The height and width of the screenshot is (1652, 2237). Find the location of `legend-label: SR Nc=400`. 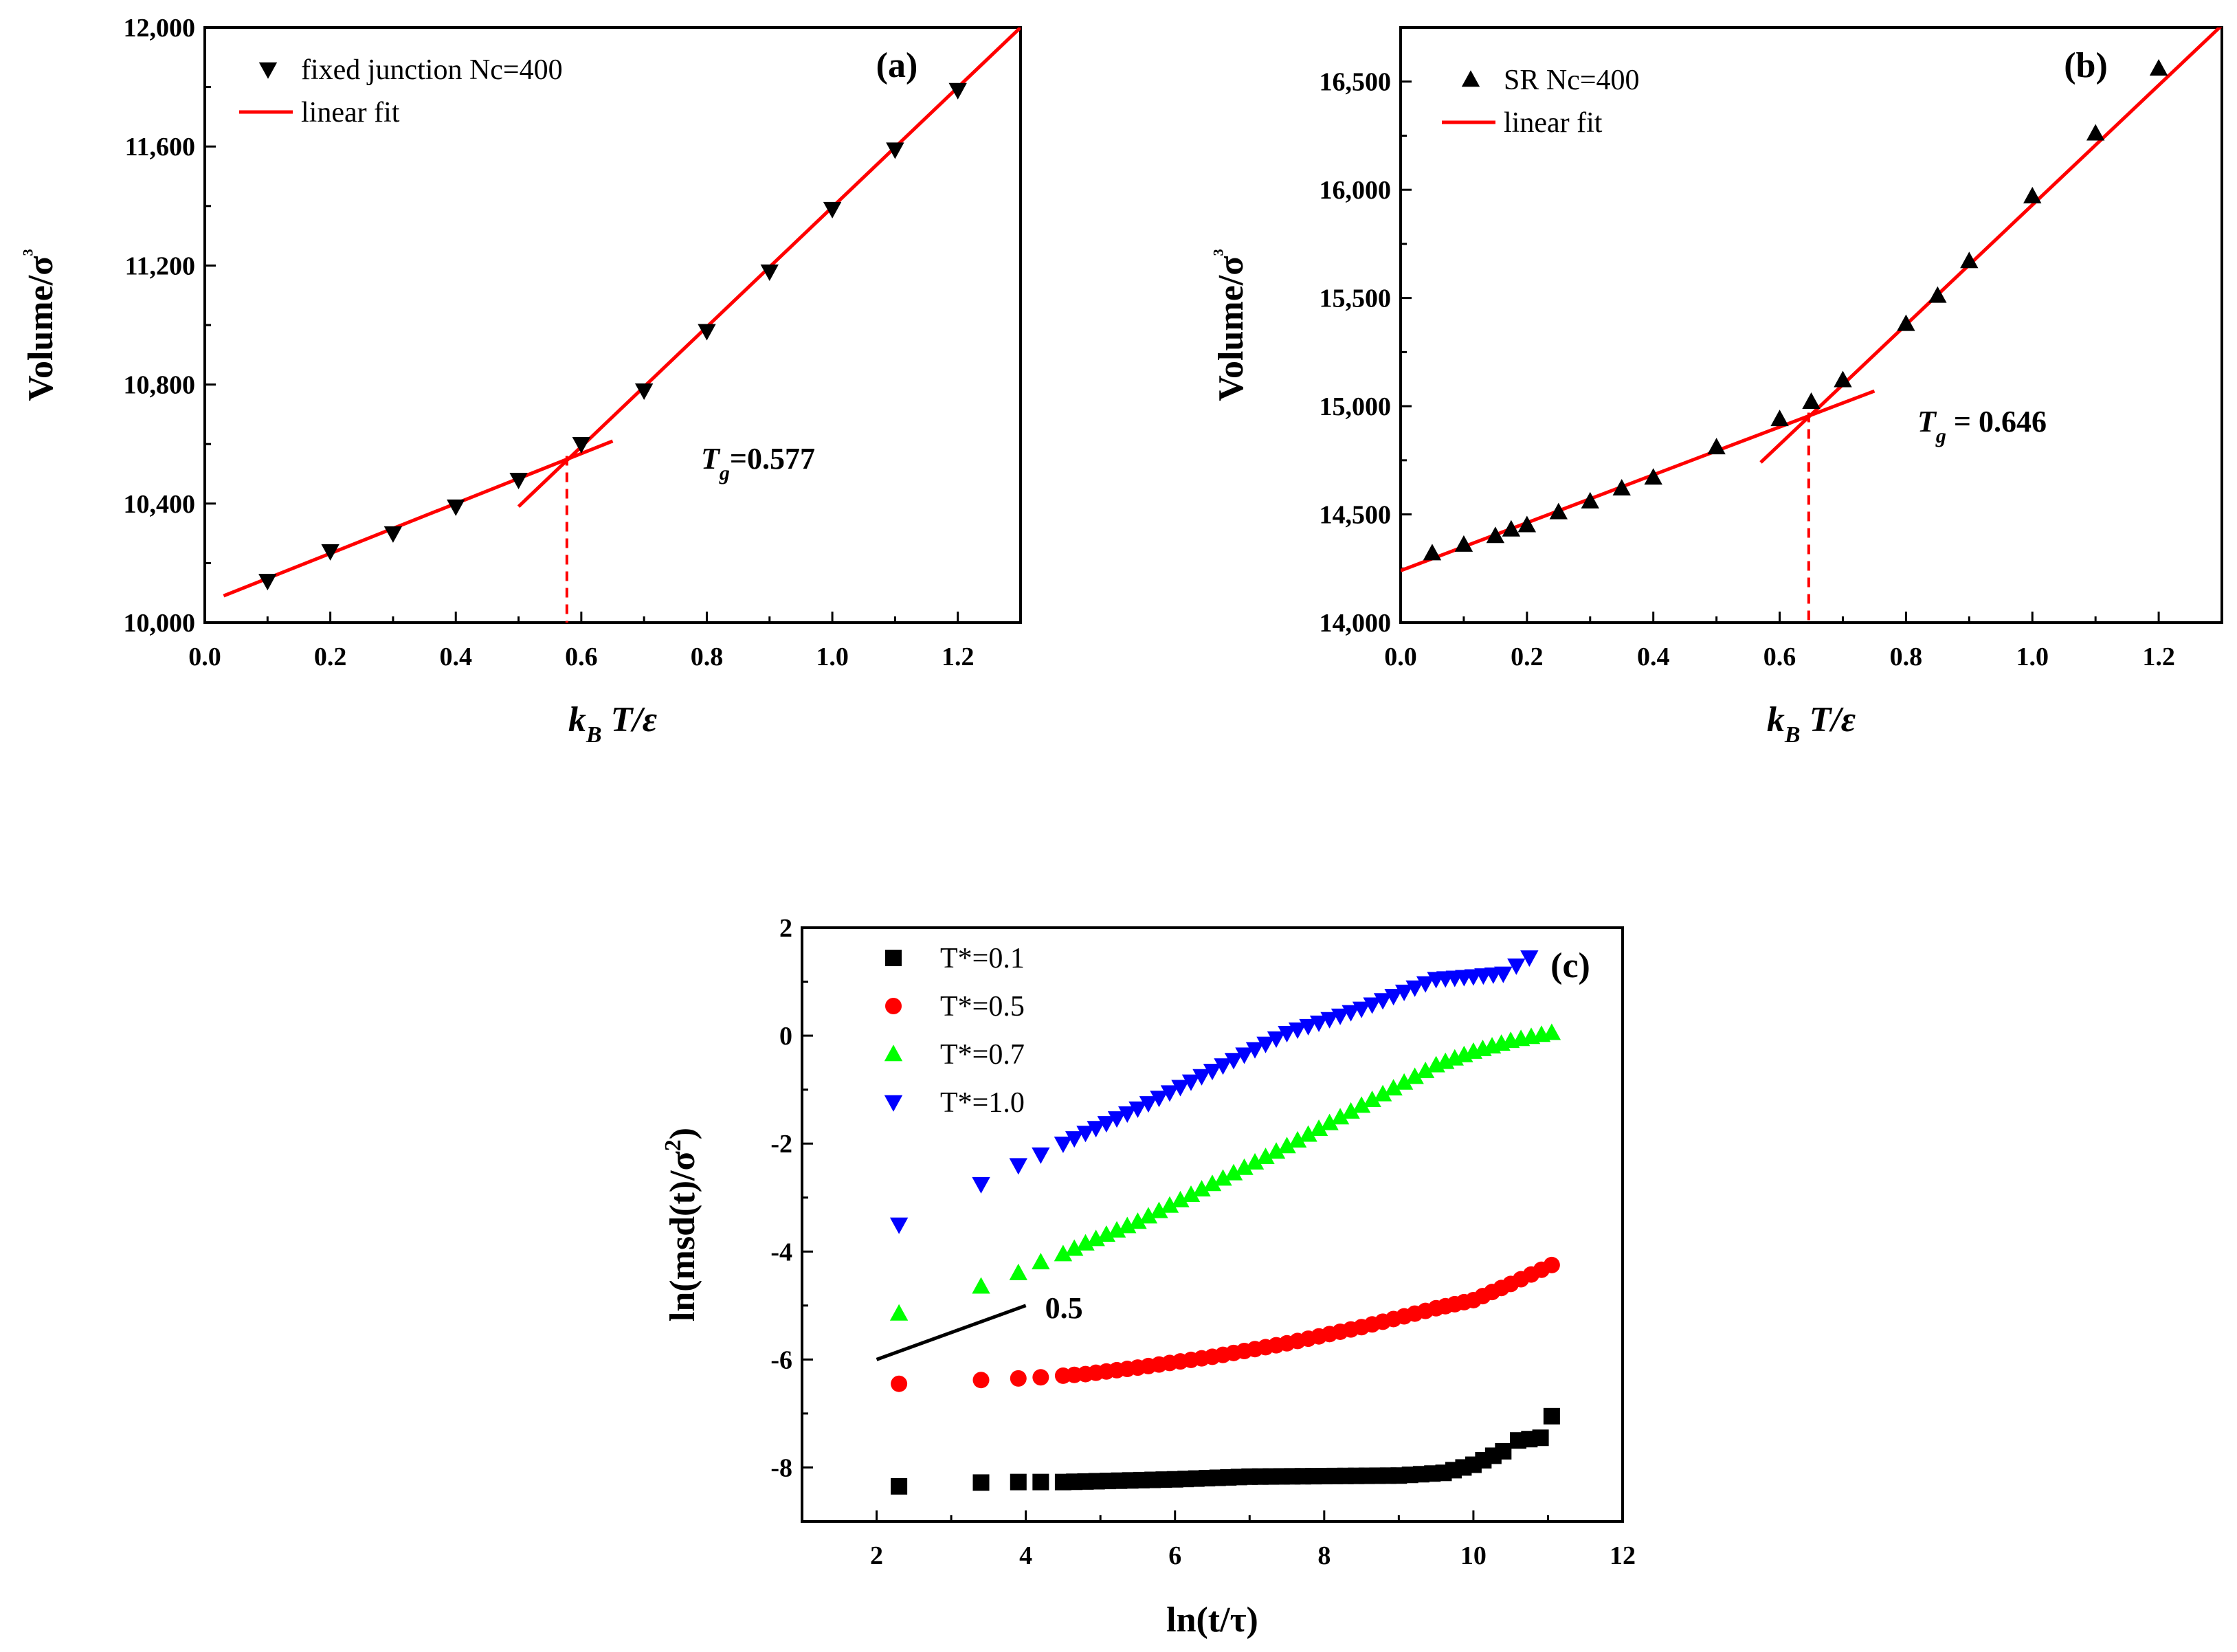

legend-label: SR Nc=400 is located at coordinates (1572, 80).